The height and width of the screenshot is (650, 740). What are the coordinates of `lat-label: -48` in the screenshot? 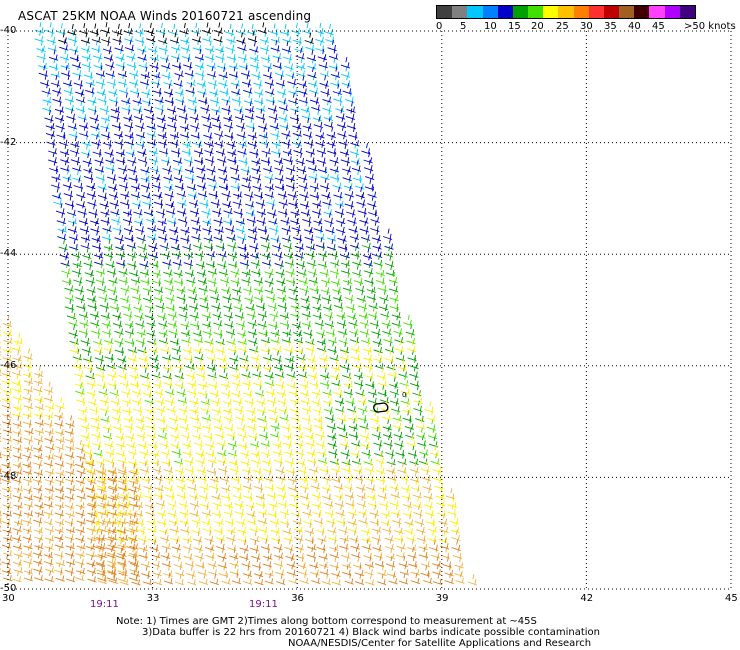 It's located at (8, 477).